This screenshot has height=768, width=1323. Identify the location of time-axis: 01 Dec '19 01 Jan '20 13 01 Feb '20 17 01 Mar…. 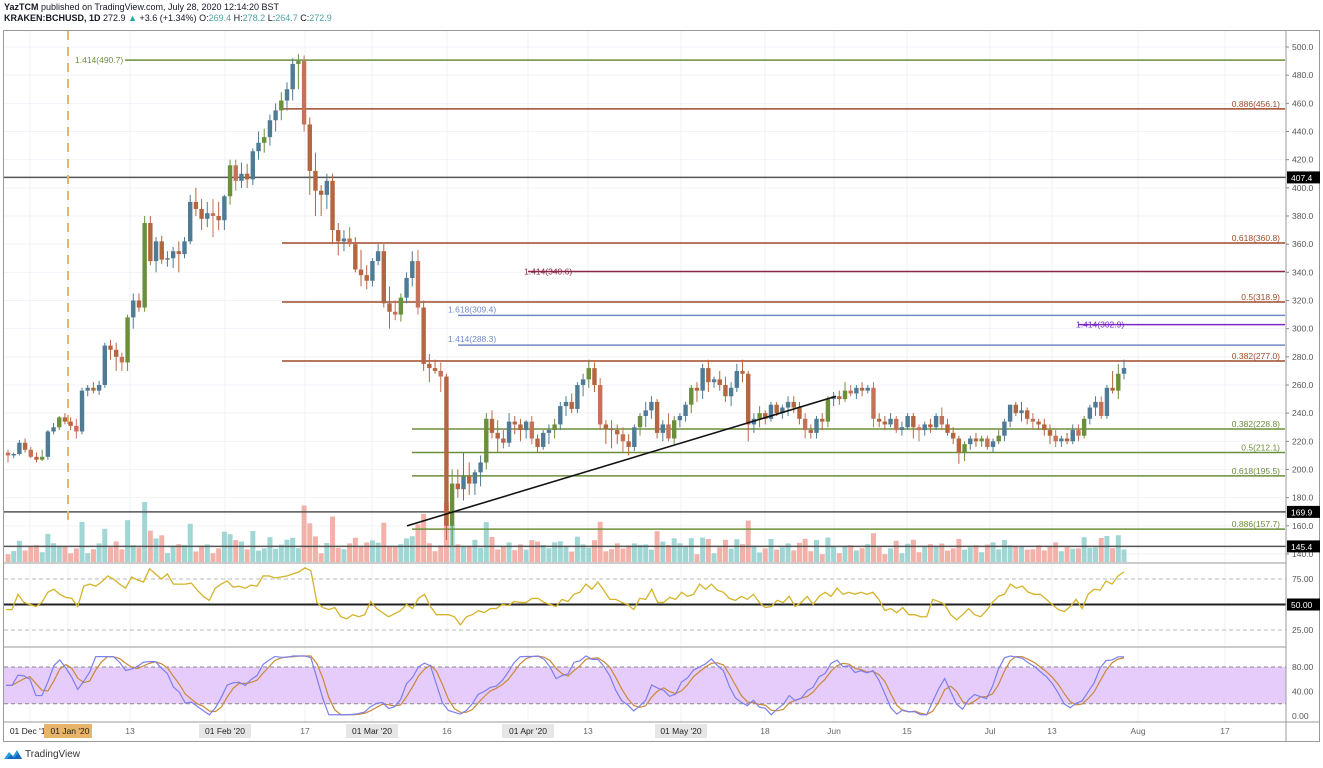
(620, 731).